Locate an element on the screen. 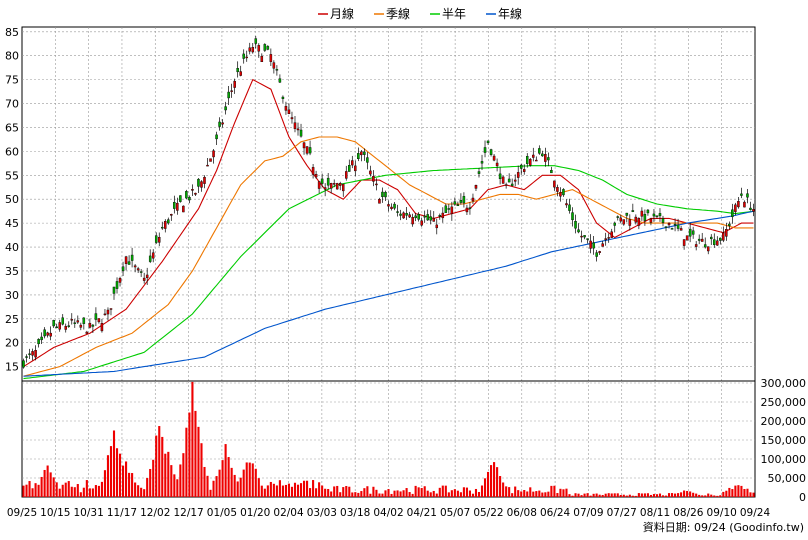  price-tick-label-13: 80 is located at coordinates (12, 56).